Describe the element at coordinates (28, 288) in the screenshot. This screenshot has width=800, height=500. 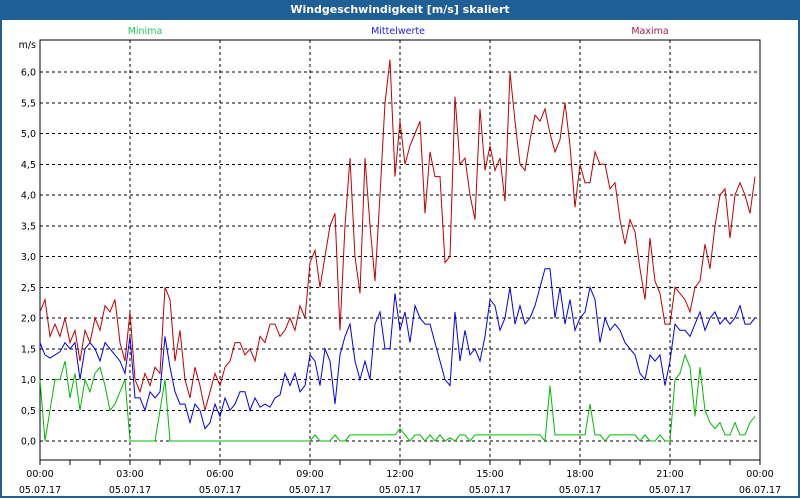
I see `y-tick-label: 2,5` at that location.